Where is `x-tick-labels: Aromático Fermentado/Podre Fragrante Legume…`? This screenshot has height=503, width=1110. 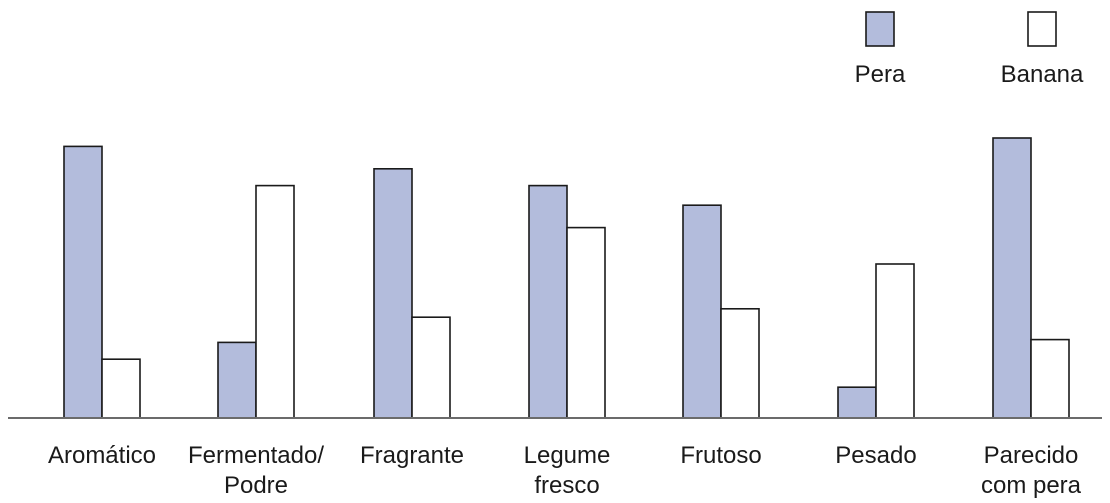 x-tick-labels: Aromático Fermentado/Podre Fragrante Legume… is located at coordinates (565, 470).